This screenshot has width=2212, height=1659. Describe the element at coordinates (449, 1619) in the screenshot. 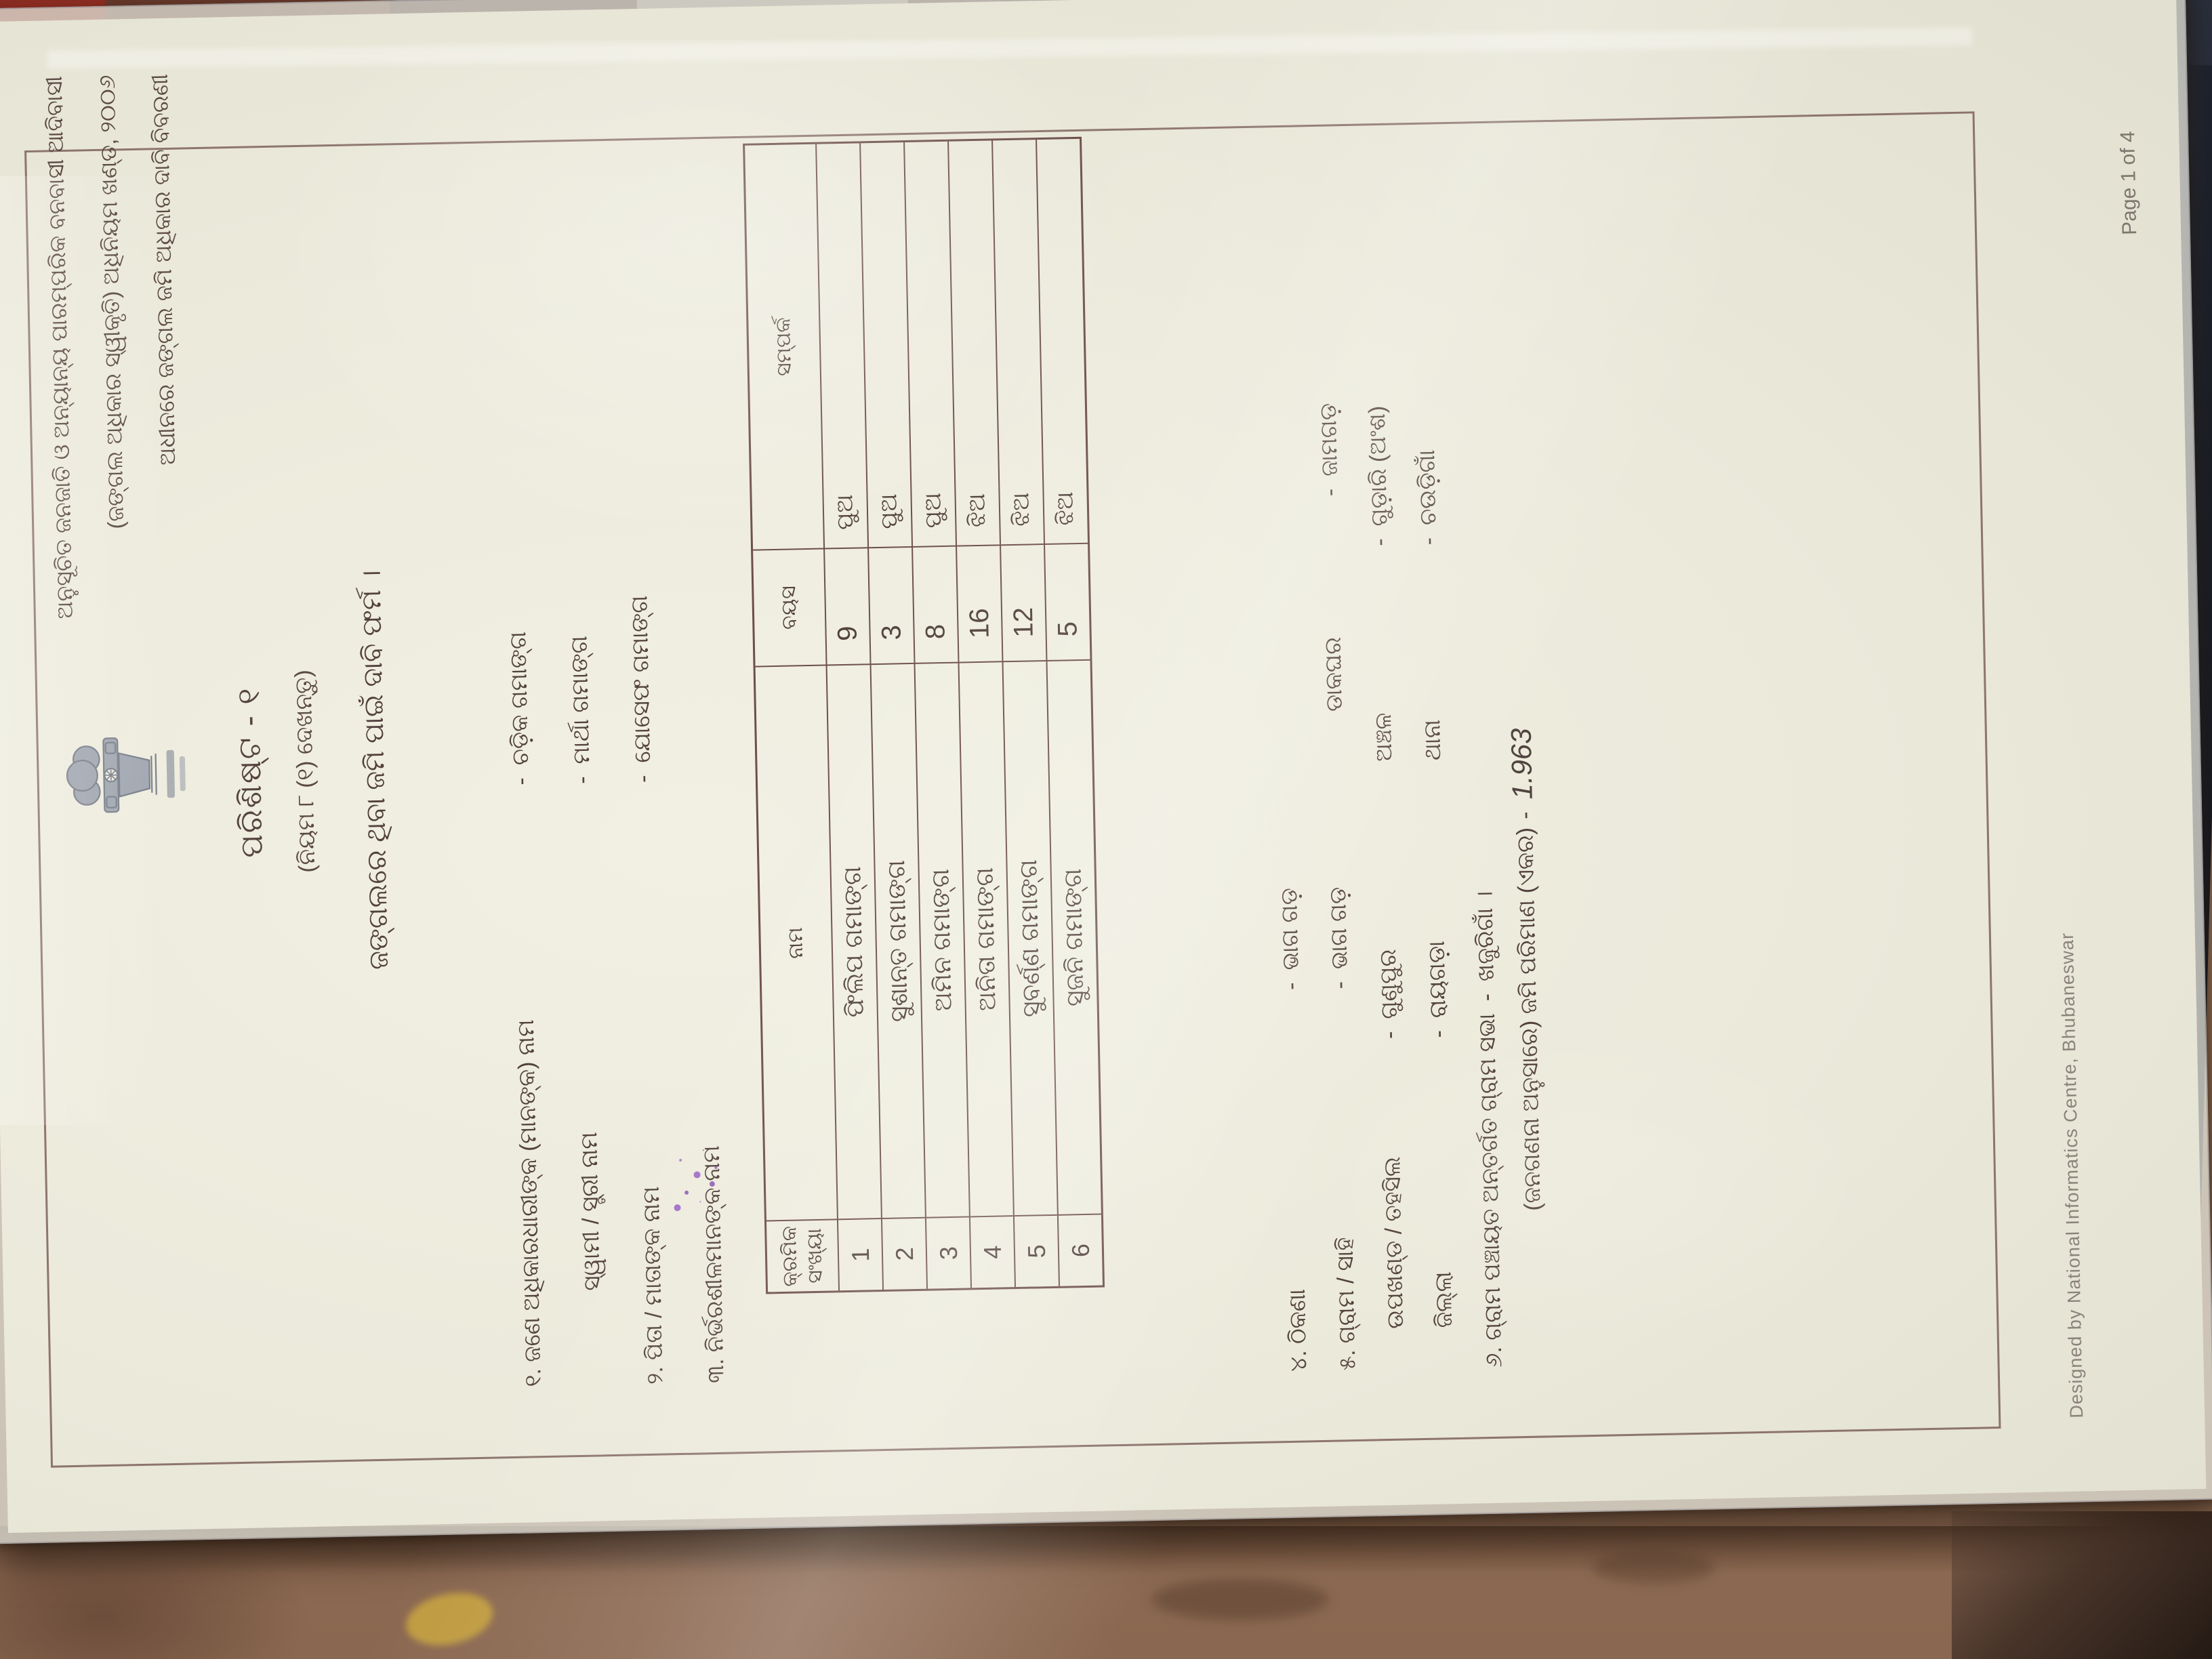

I see `yellow-floor-spot` at that location.